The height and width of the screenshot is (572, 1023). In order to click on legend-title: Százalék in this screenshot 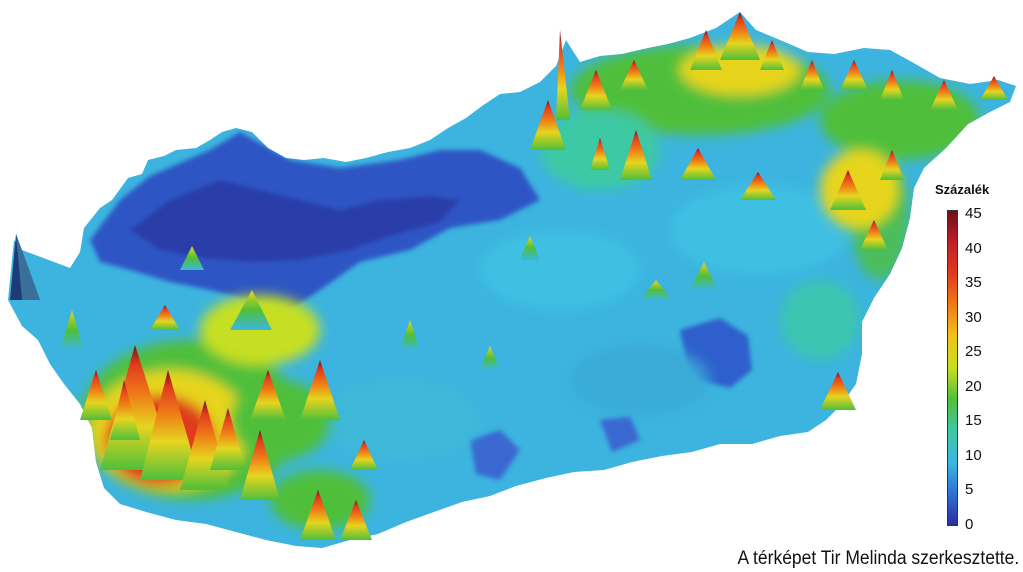, I will do `click(962, 189)`.